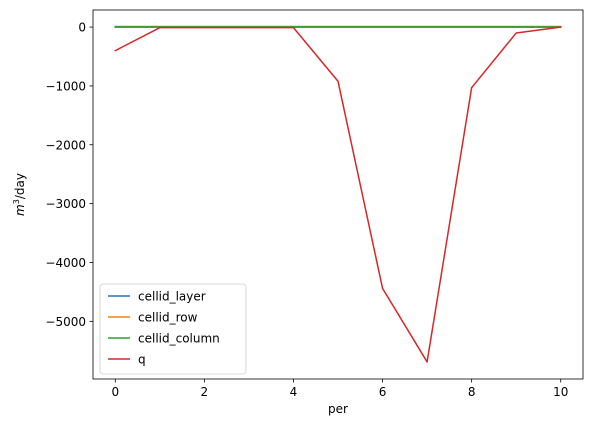 The width and height of the screenshot is (600, 432). I want to click on x-tick-label: 8, so click(472, 392).